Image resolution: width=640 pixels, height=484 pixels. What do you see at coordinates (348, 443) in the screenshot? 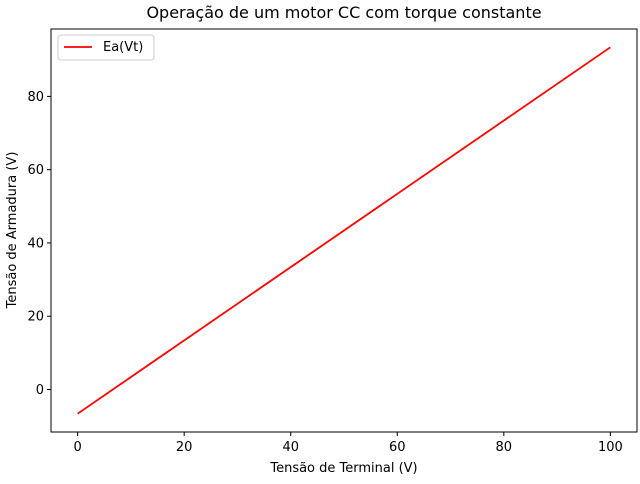
I see `x-axis-ticks: 0 20 40 60 80 100` at bounding box center [348, 443].